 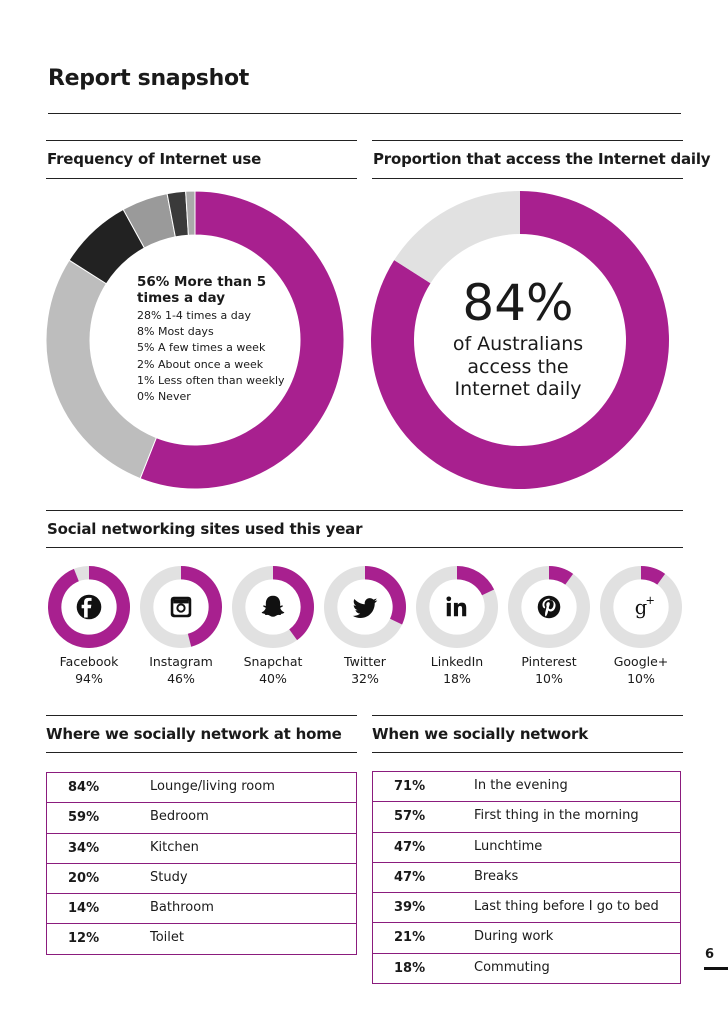 I want to click on table-row: 59% Bedroom, so click(x=201, y=818).